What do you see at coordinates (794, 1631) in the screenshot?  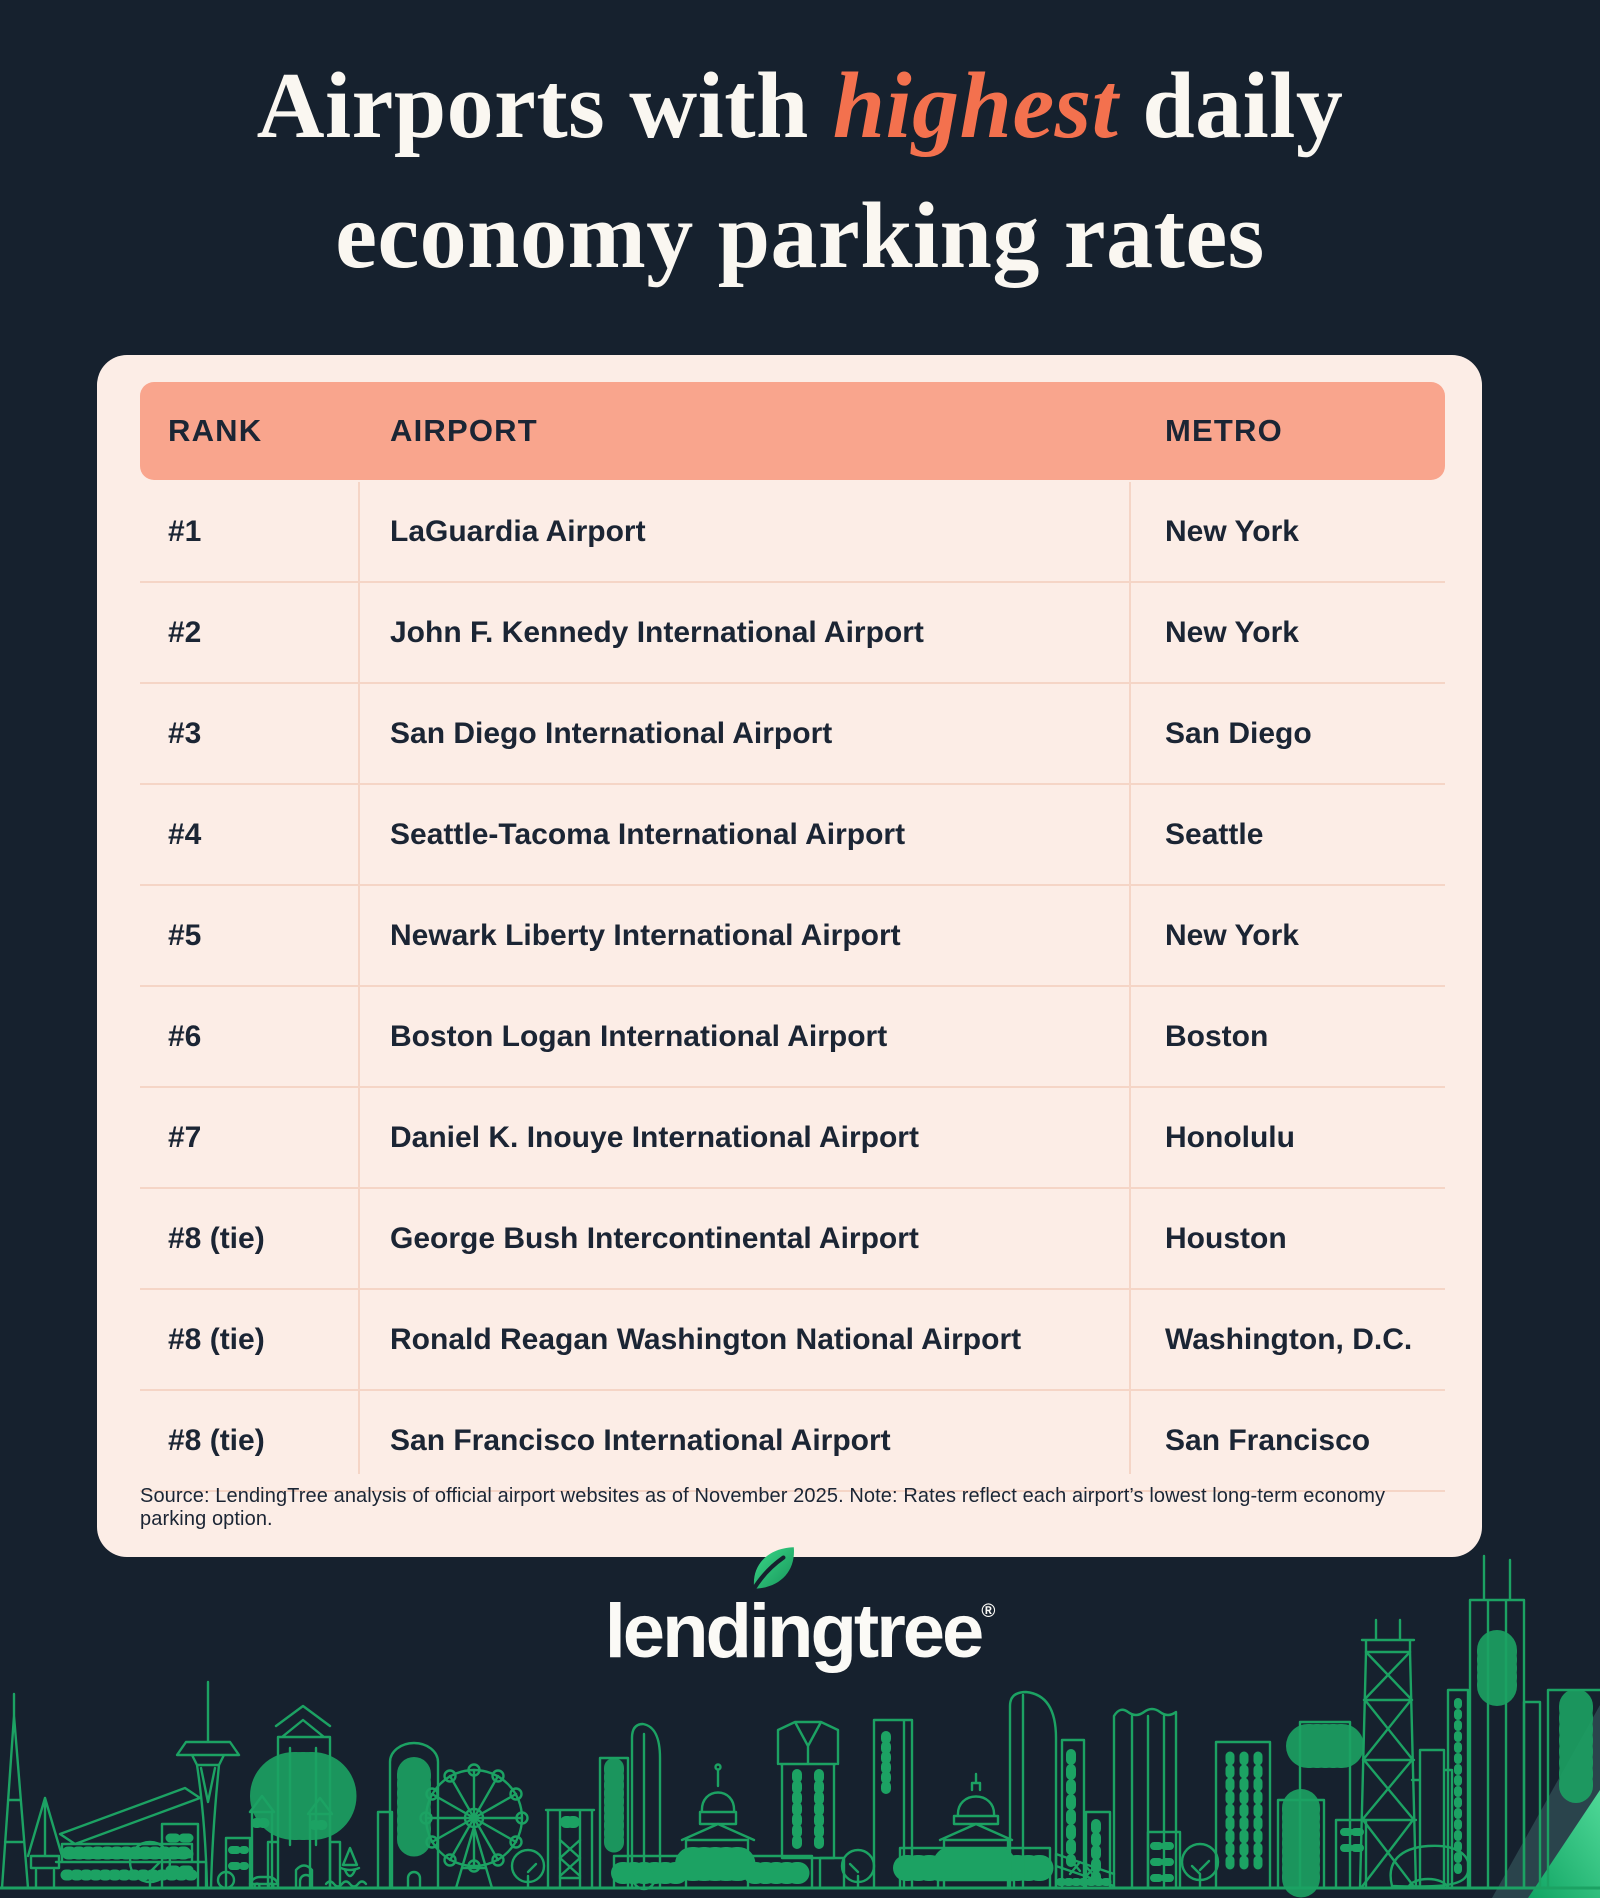 I see `lendingtree-wordmark: lendingtree` at bounding box center [794, 1631].